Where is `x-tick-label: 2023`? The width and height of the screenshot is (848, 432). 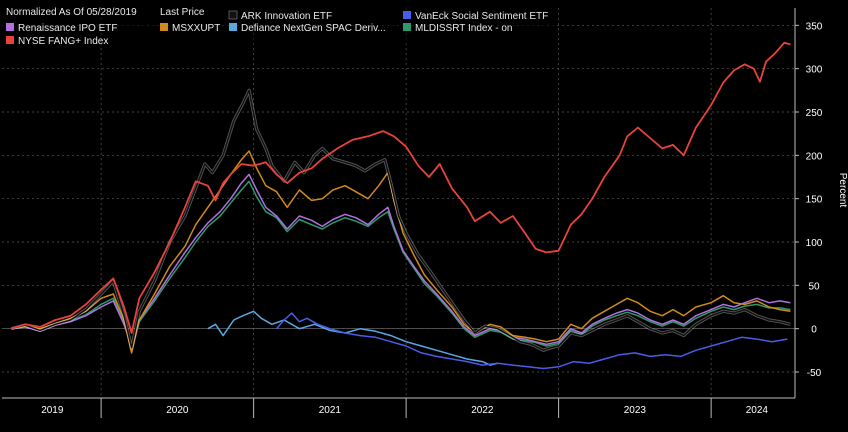
x-tick-label: 2023 is located at coordinates (635, 410).